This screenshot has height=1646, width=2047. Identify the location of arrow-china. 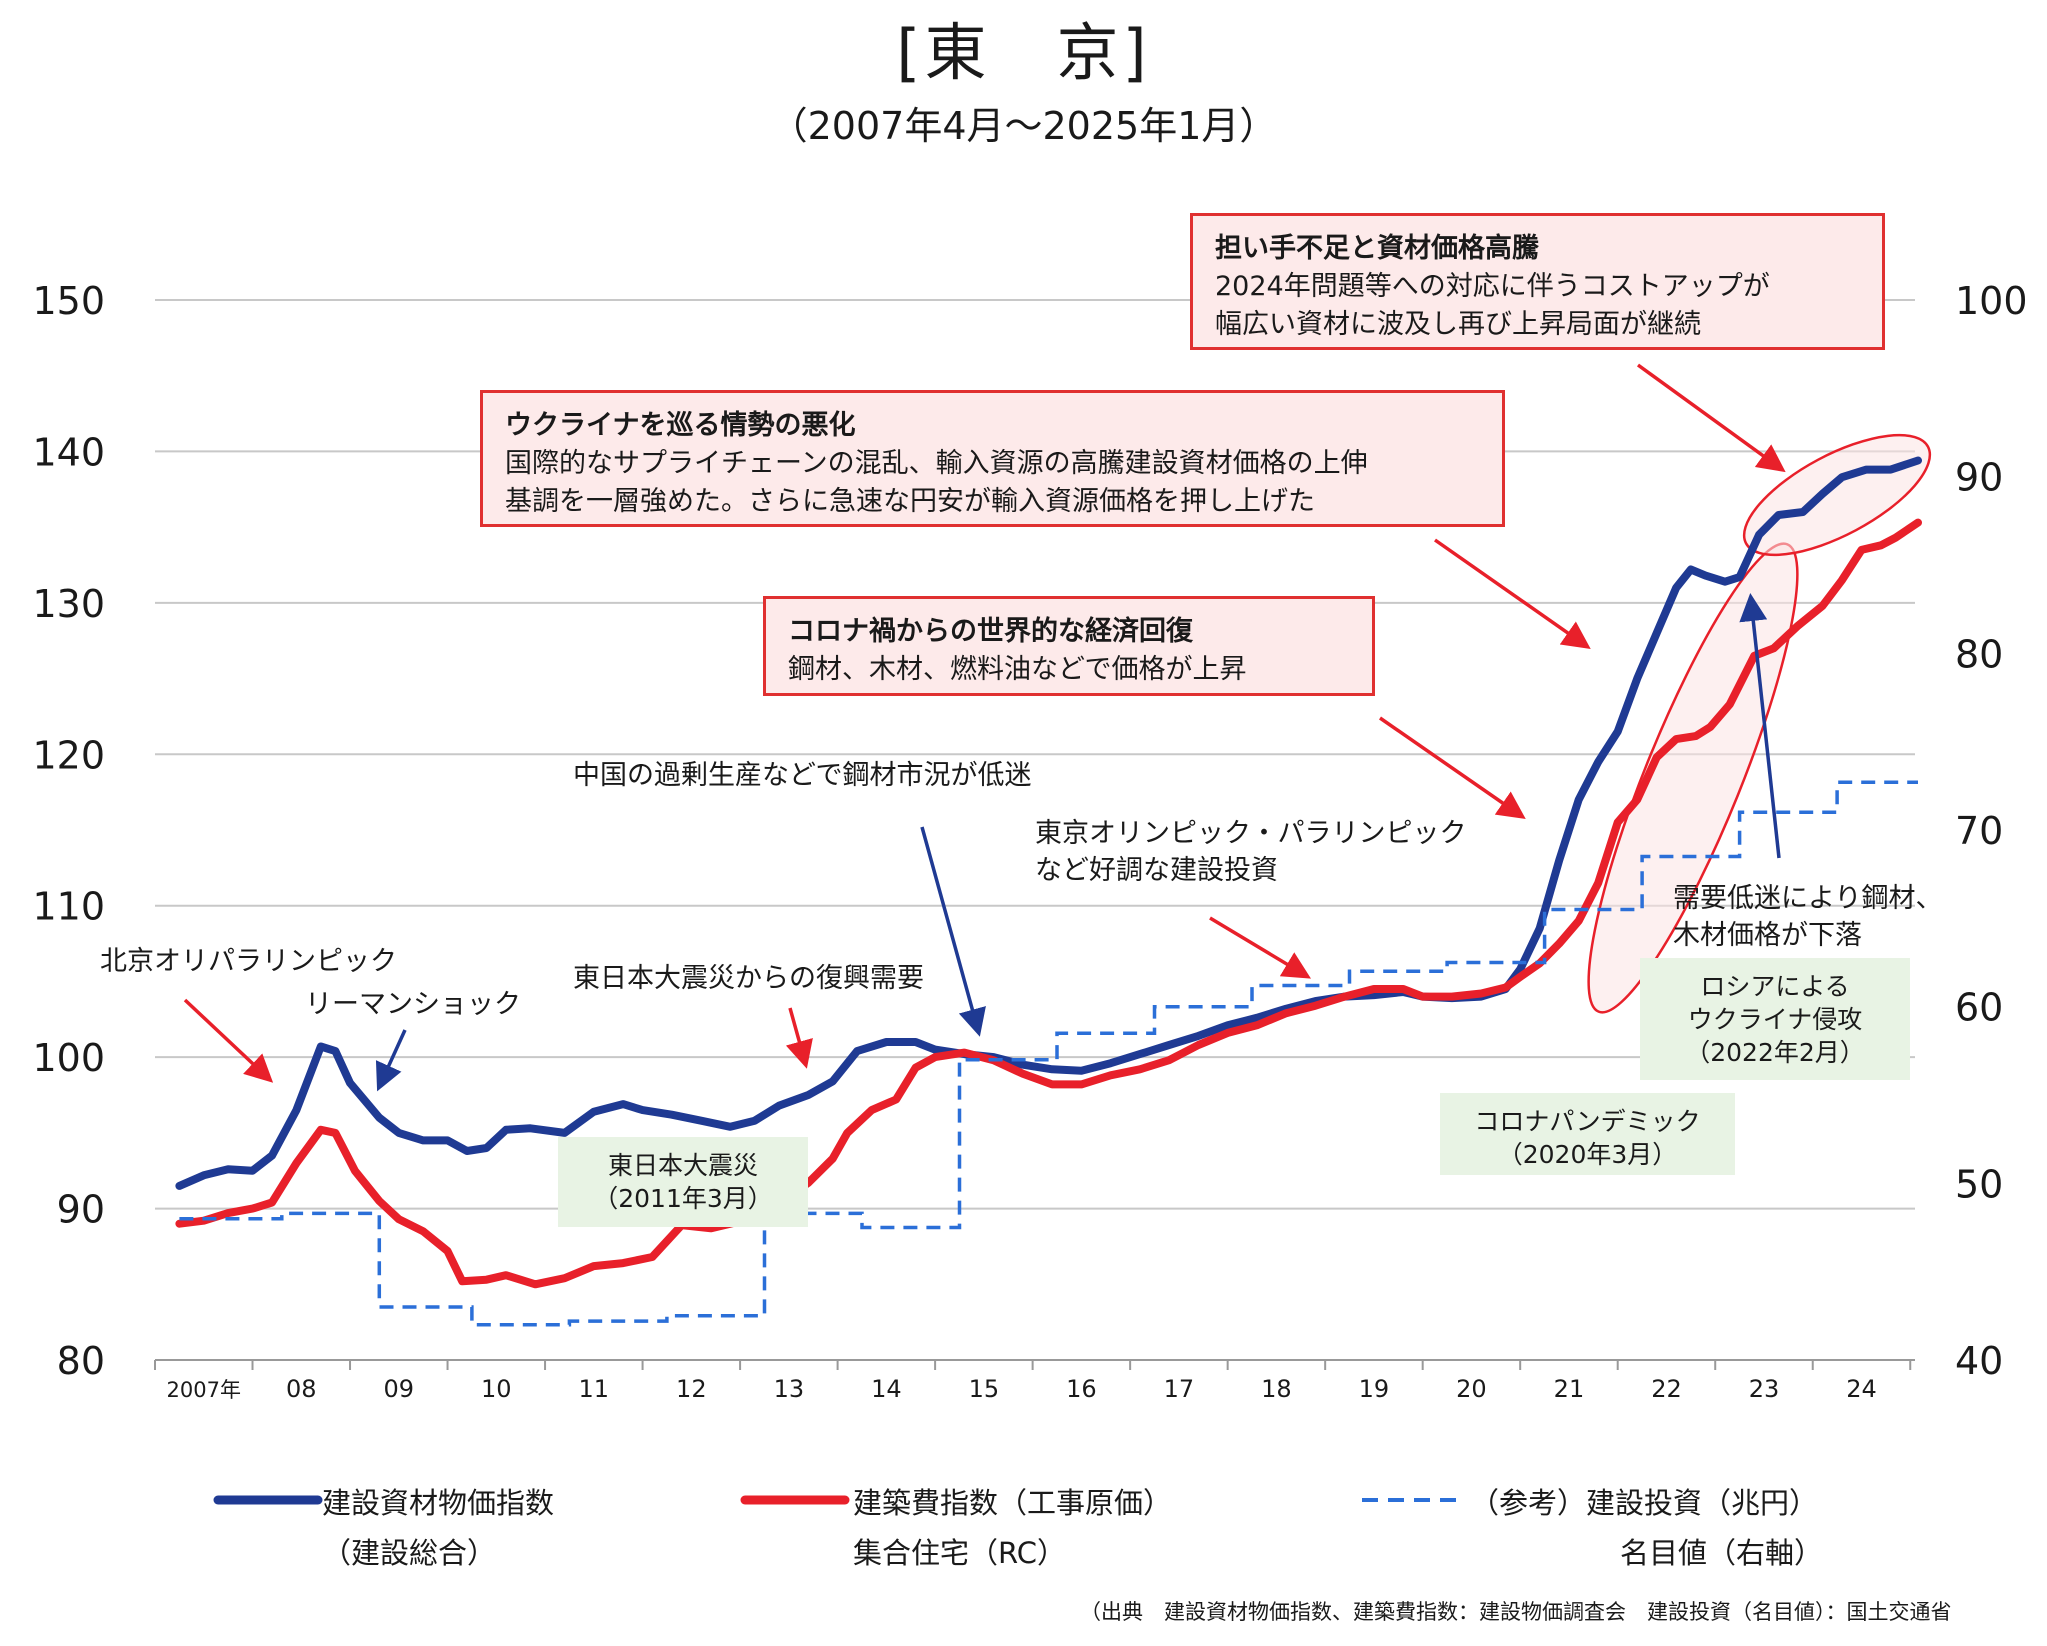
(953, 931).